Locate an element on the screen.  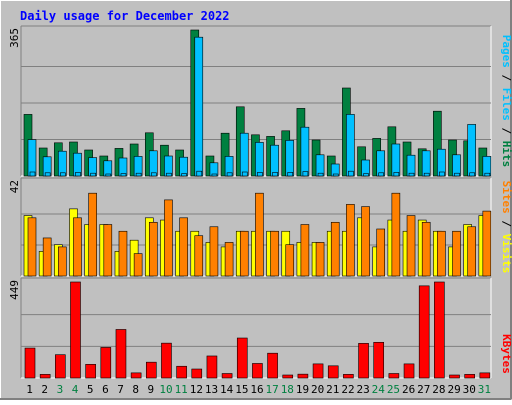
x-tick-label: 6 is located at coordinates (105, 389).